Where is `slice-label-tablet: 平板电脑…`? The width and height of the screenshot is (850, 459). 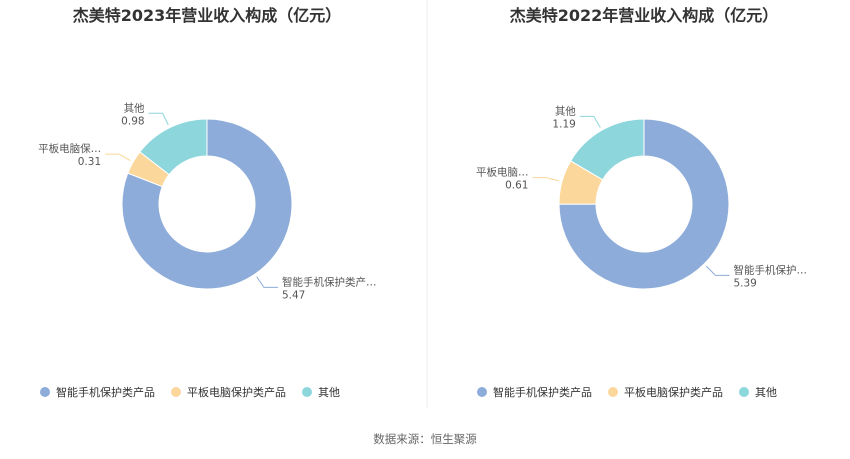
slice-label-tablet: 平板电脑… is located at coordinates (502, 172).